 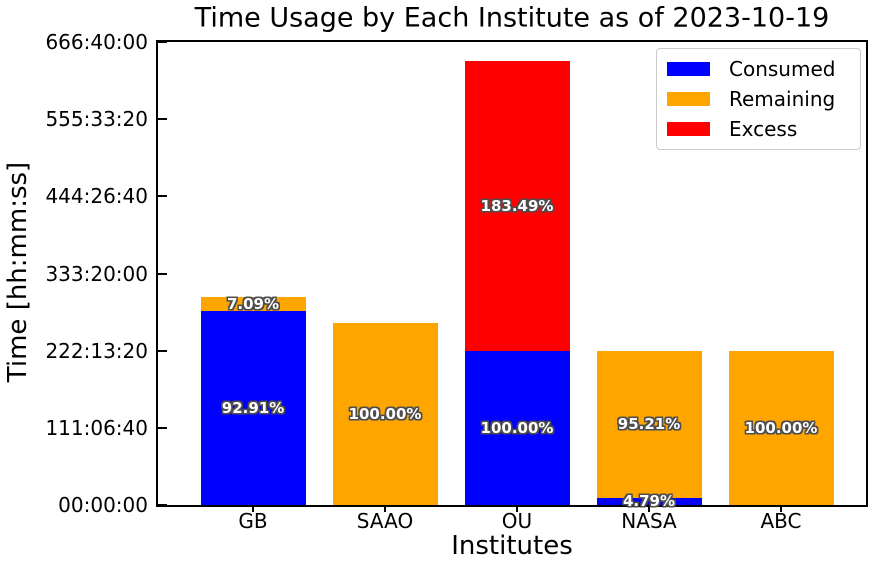 What do you see at coordinates (103, 505) in the screenshot?
I see `y-tick-label: 00:00:00` at bounding box center [103, 505].